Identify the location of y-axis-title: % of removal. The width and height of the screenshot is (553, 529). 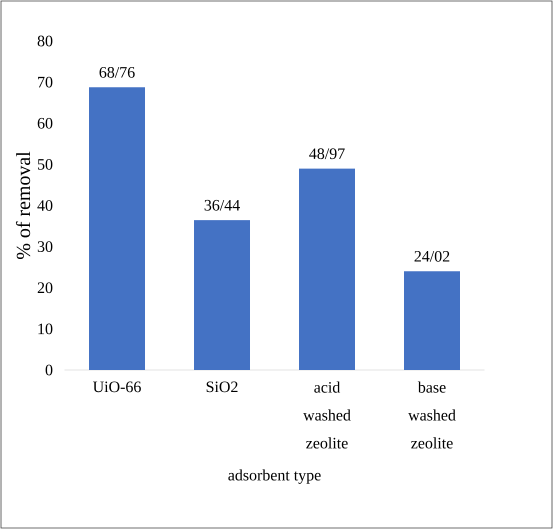
(23, 206).